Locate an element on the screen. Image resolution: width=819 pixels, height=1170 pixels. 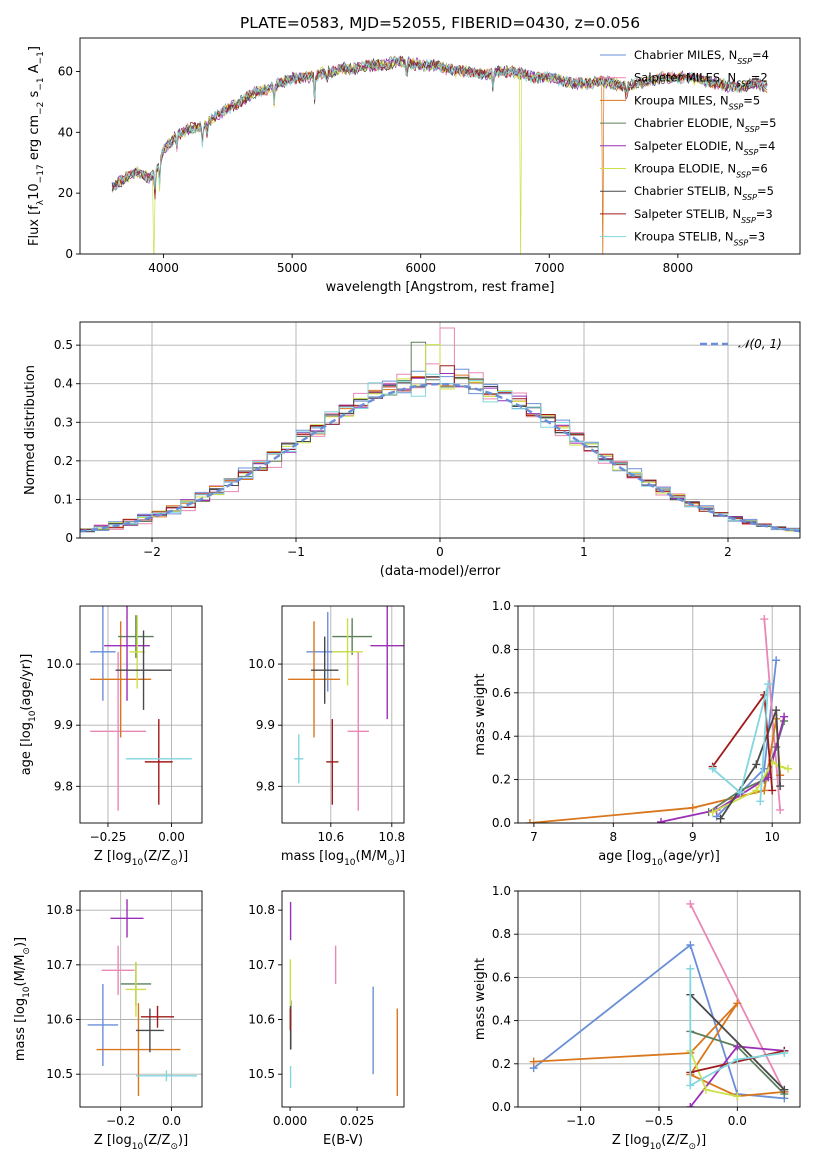
x-tick-label: −0.25 is located at coordinates (108, 837).